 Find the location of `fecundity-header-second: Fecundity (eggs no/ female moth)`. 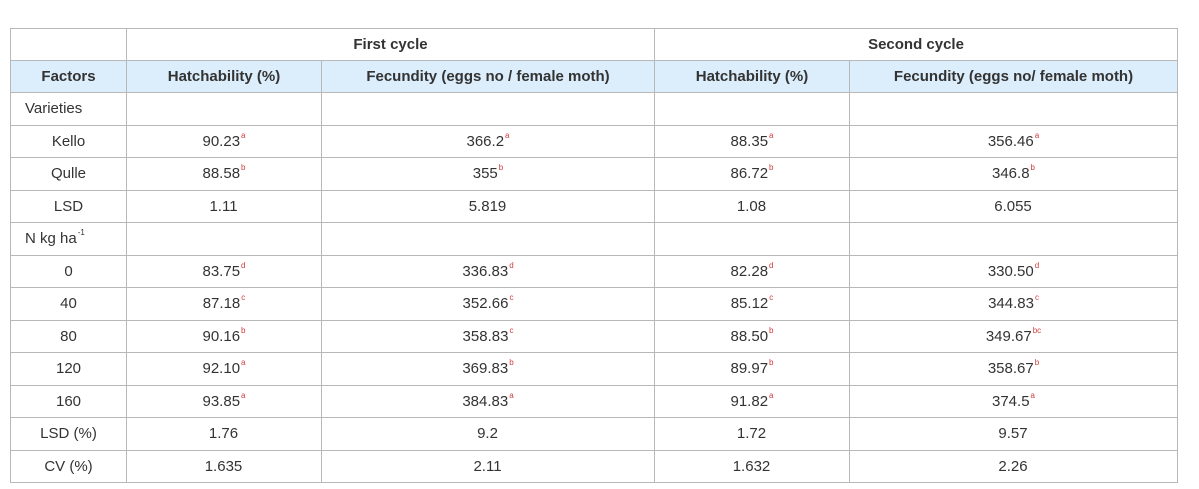

fecundity-header-second: Fecundity (eggs no/ female moth) is located at coordinates (1013, 76).